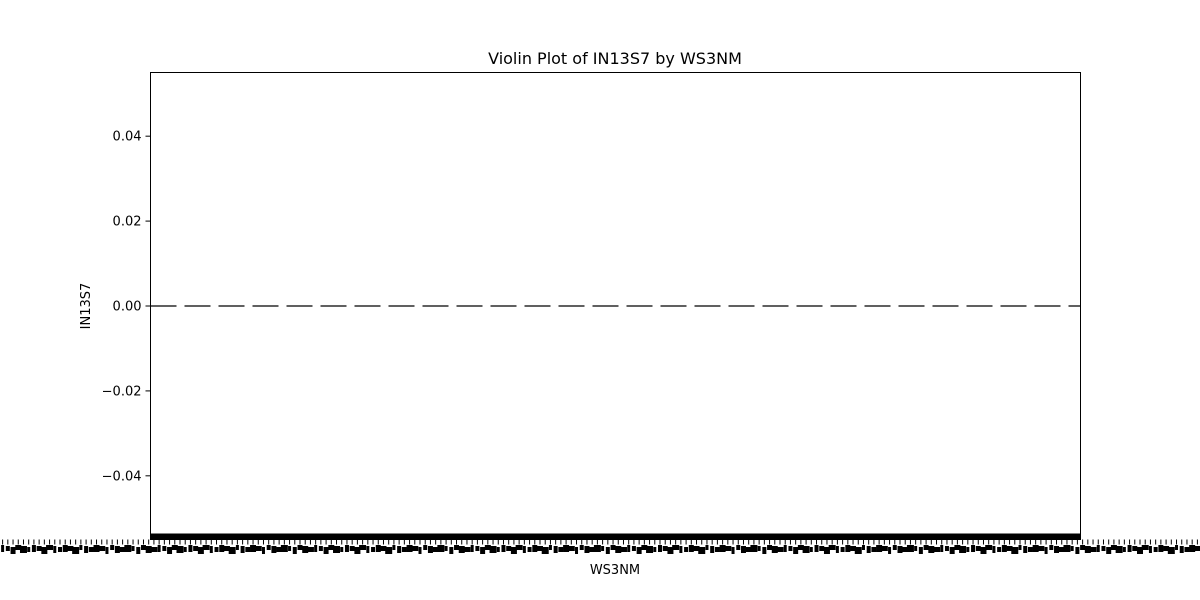  What do you see at coordinates (615, 570) in the screenshot?
I see `x-axis-label: WS3NM` at bounding box center [615, 570].